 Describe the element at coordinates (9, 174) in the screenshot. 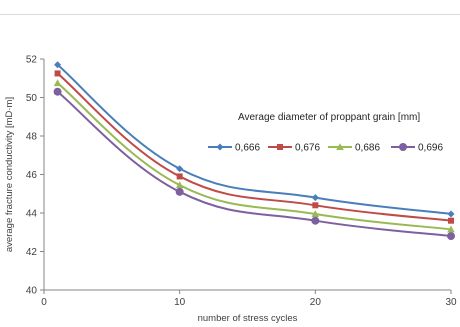

I see `y-axis-title: average fracture conductivity [mD·m]` at that location.